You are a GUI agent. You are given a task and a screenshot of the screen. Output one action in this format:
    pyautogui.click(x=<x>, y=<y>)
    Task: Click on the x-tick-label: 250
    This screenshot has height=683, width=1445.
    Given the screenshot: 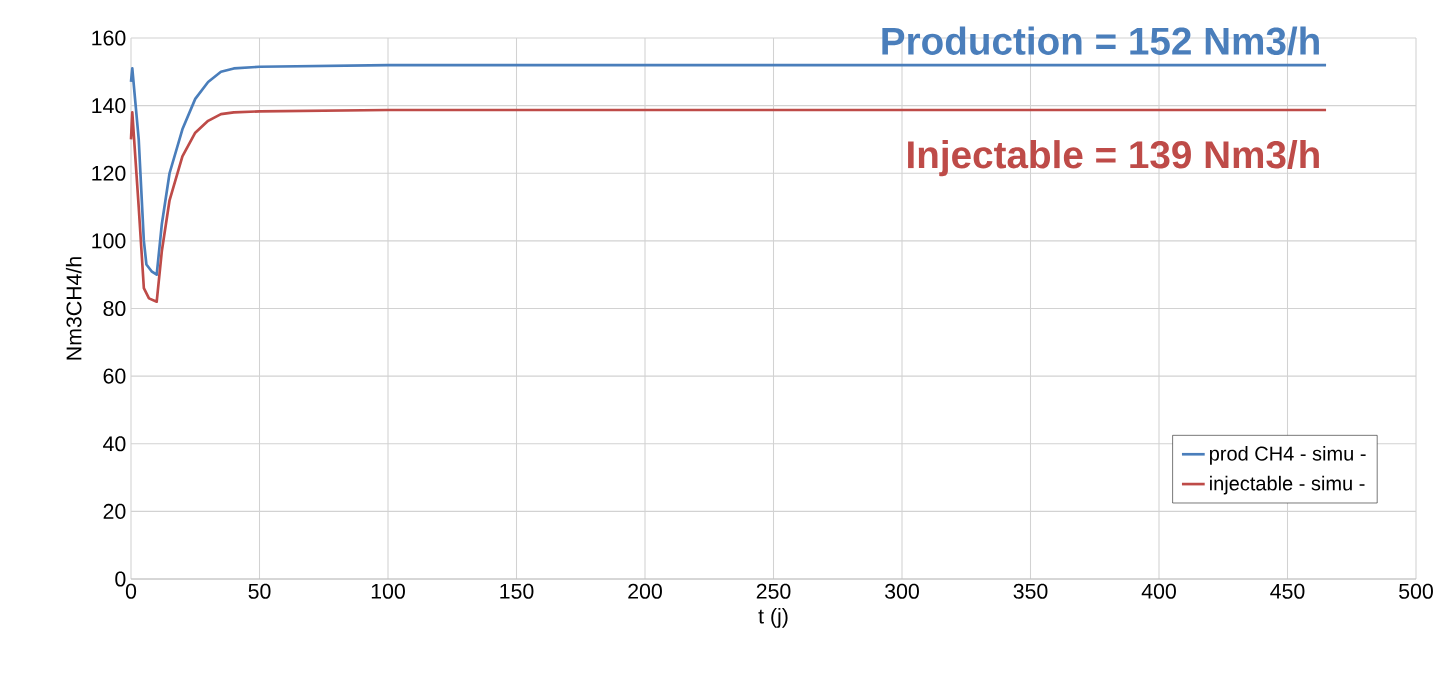 What is the action you would take?
    pyautogui.click(x=773, y=591)
    